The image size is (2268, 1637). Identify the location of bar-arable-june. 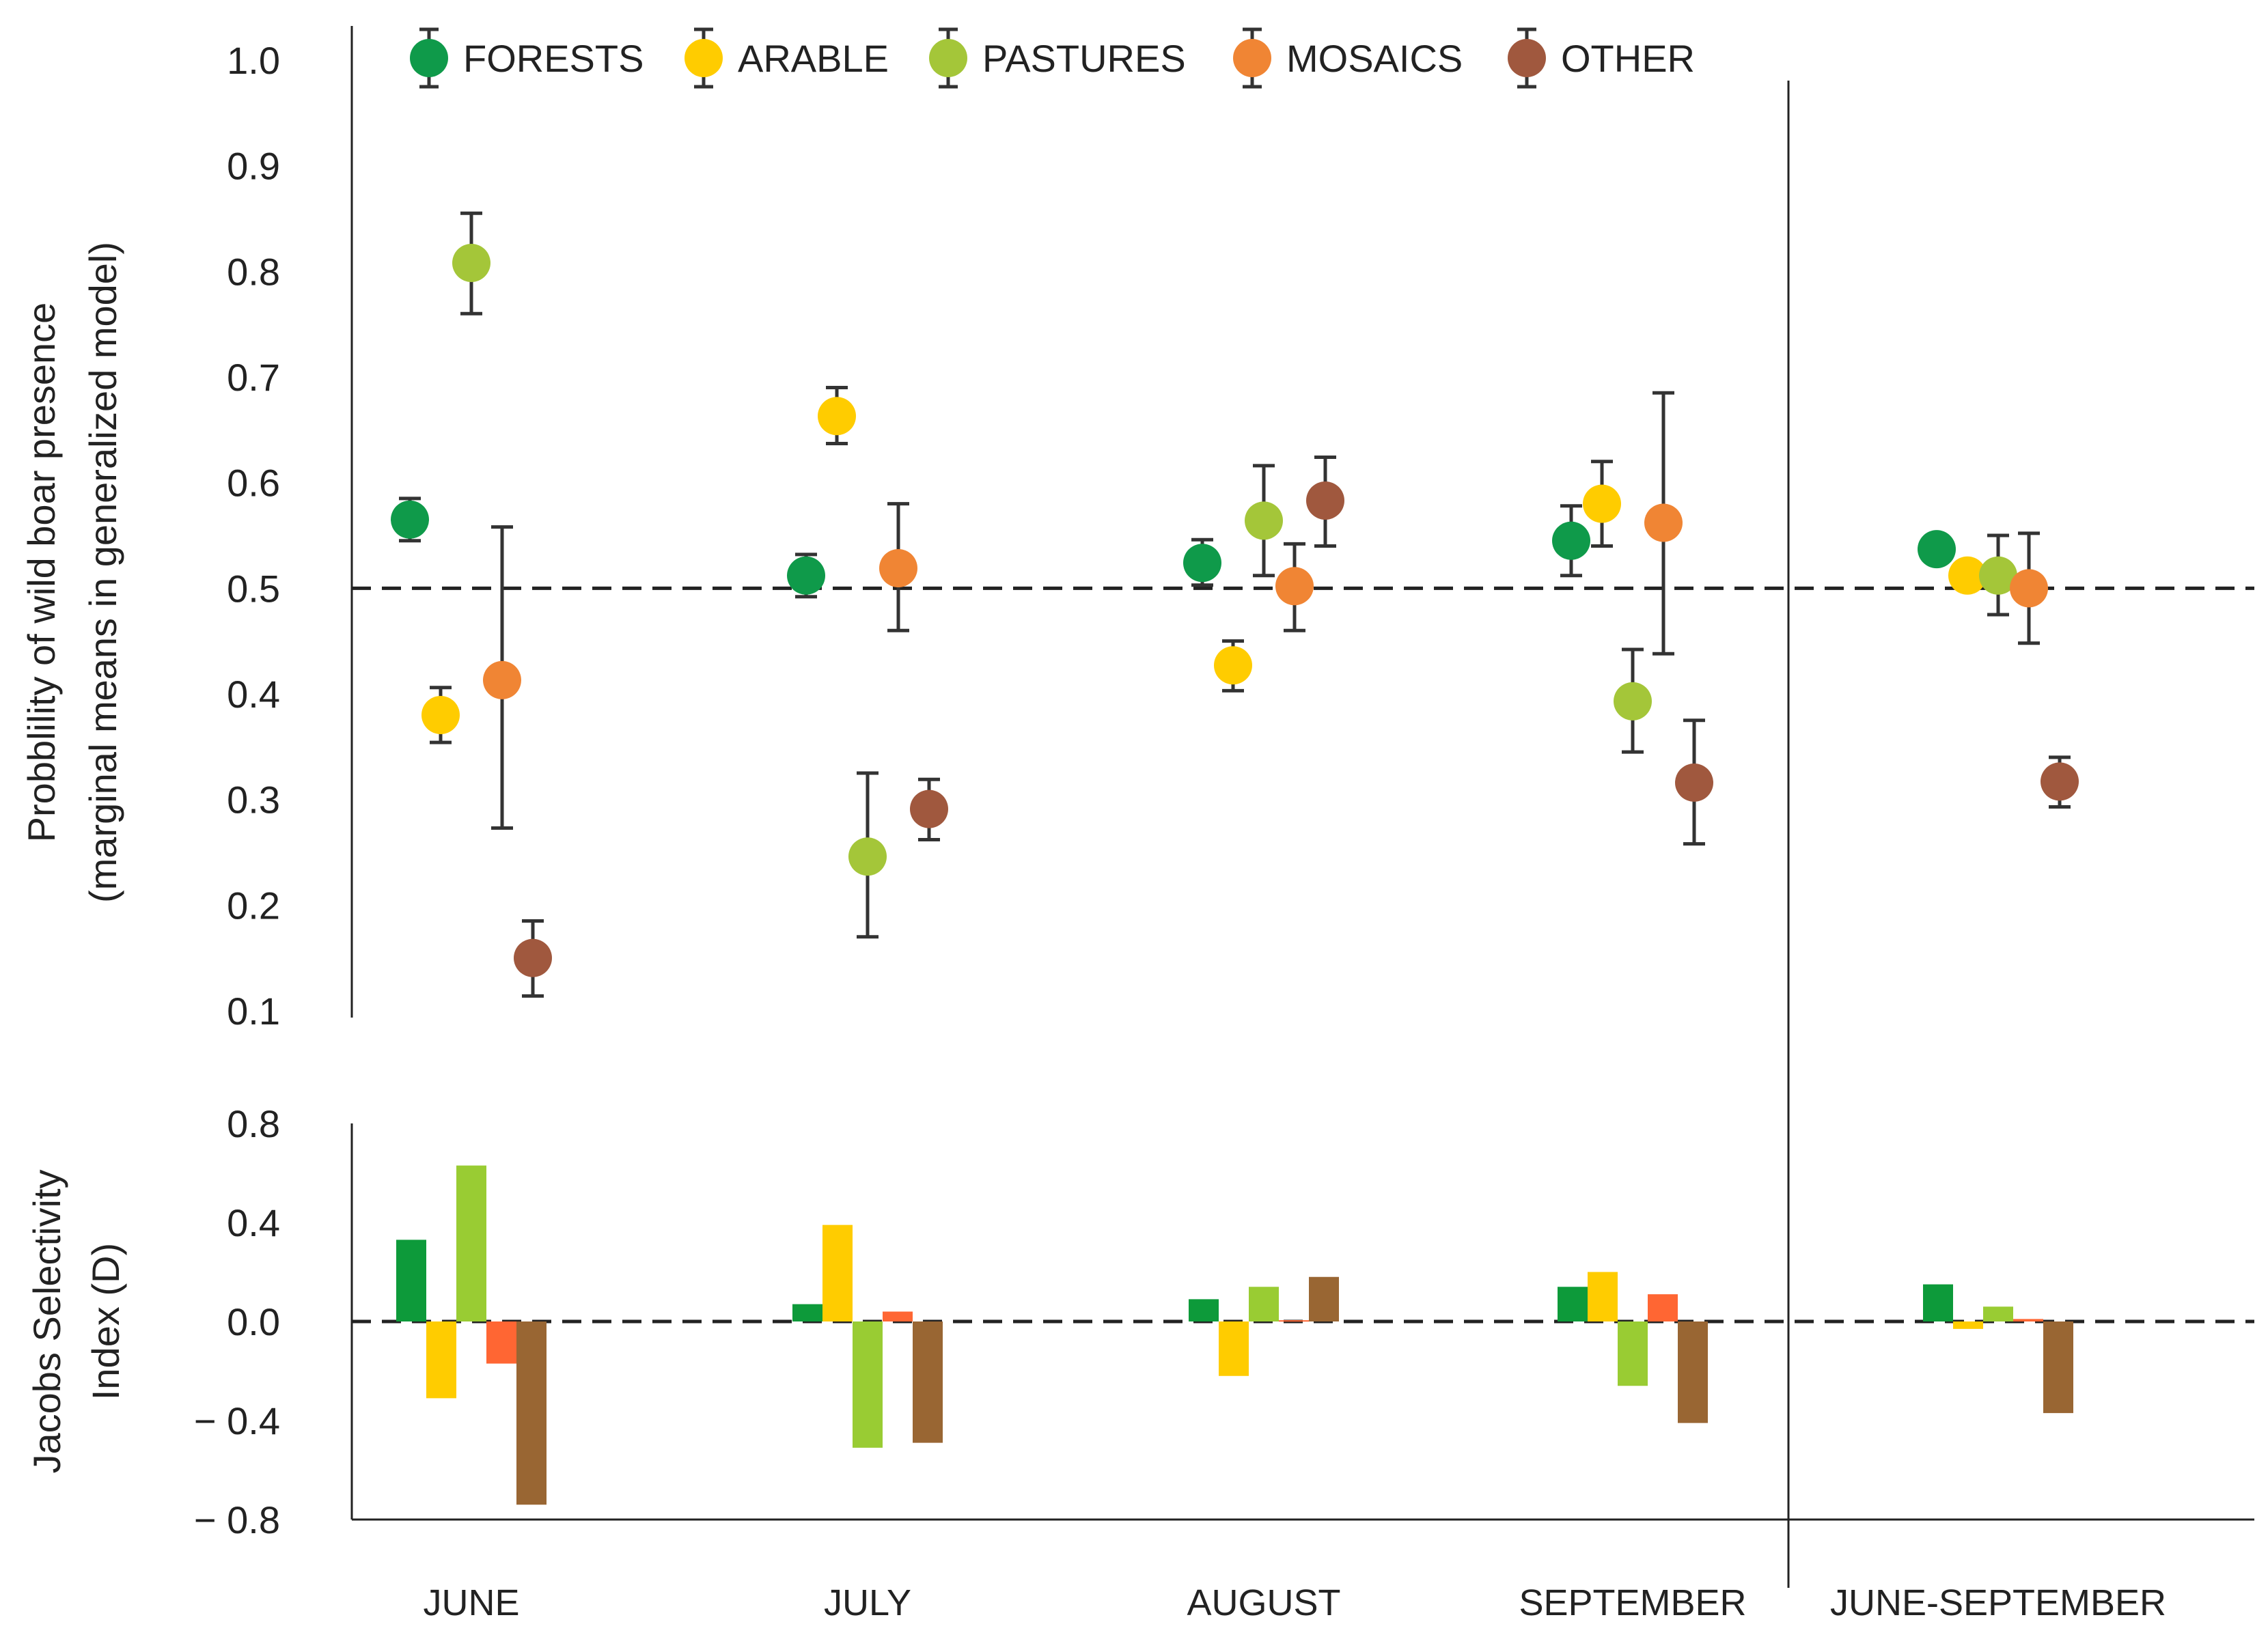
(441, 1360).